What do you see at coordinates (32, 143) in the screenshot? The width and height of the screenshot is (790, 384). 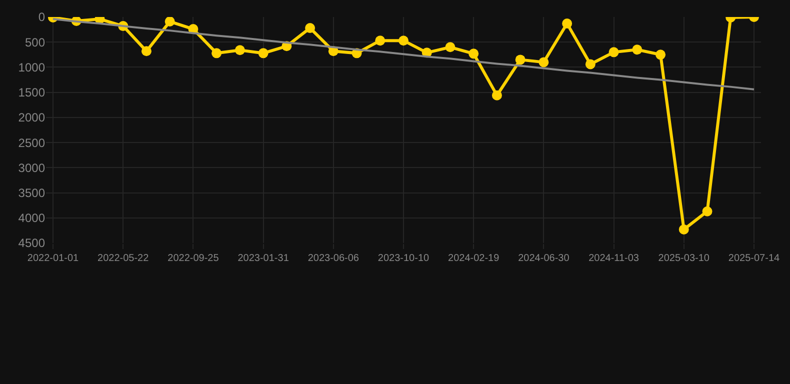 I see `y-tick-label: 2500` at bounding box center [32, 143].